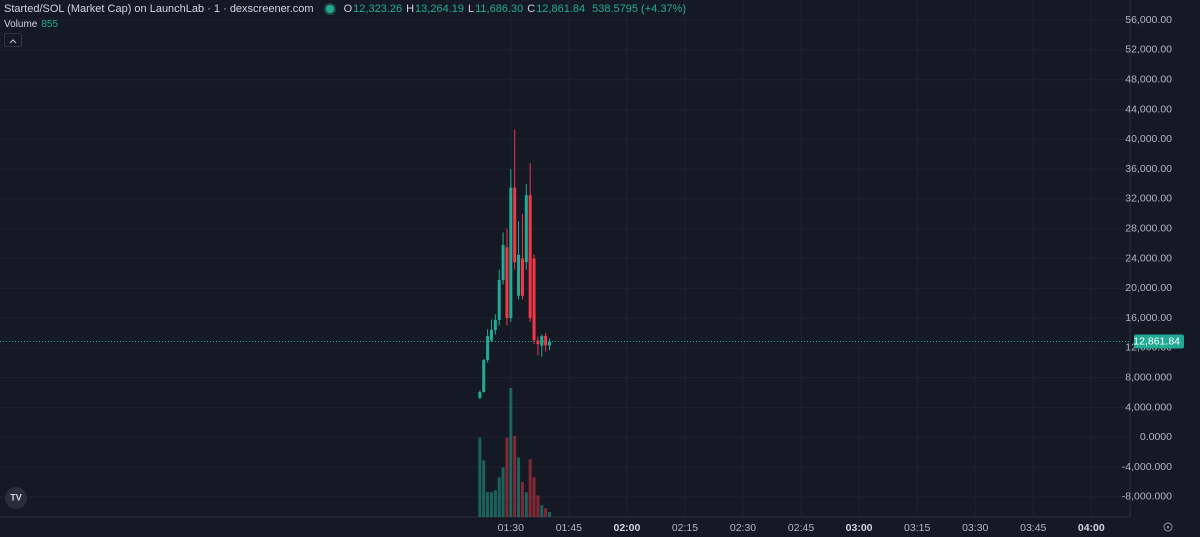 The image size is (1200, 537). Describe the element at coordinates (639, 9) in the screenshot. I see `change: 538.5795 (+4.37%)` at that location.